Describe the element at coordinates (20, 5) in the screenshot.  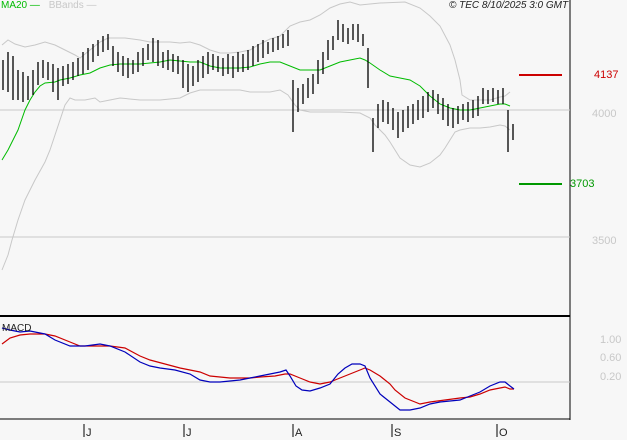
I see `legend-ma20: MA20 —` at that location.